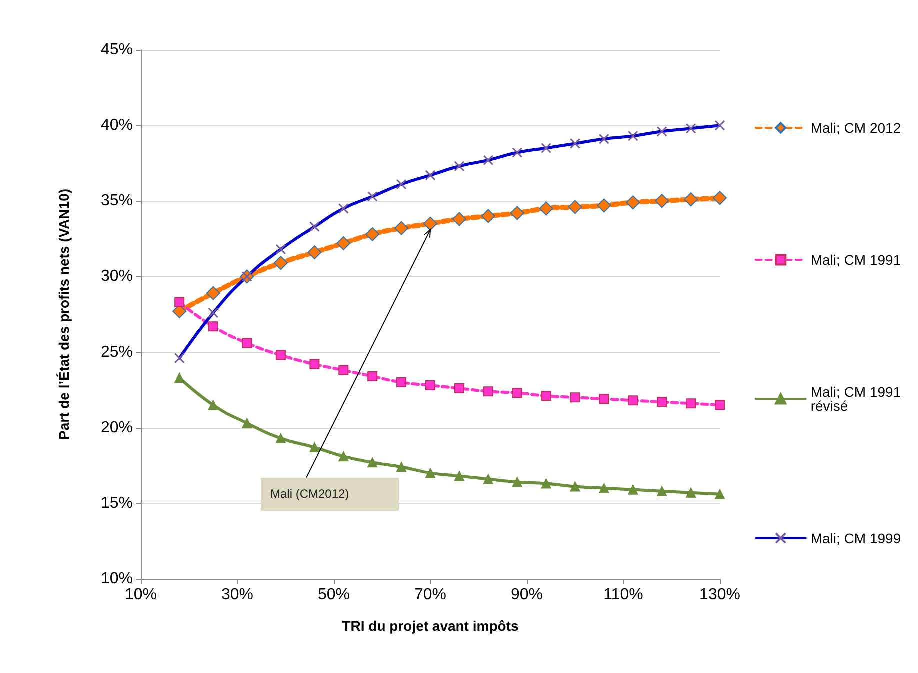 The image size is (918, 673). What do you see at coordinates (310, 493) in the screenshot?
I see `annotation: Mali (CM2012)` at bounding box center [310, 493].